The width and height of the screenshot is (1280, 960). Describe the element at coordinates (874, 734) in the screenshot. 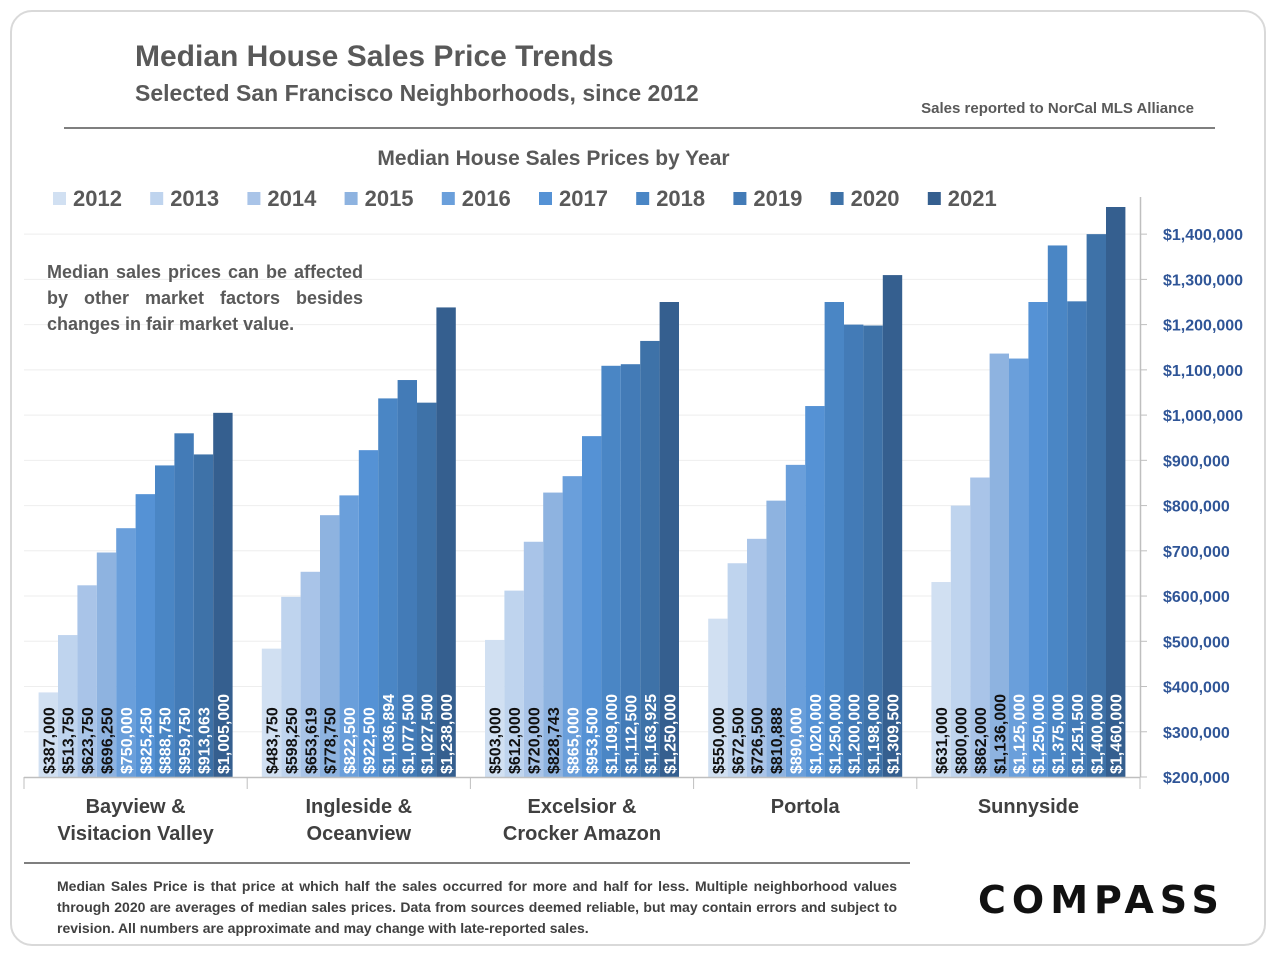

I see `data-label: $1,198,000` at that location.